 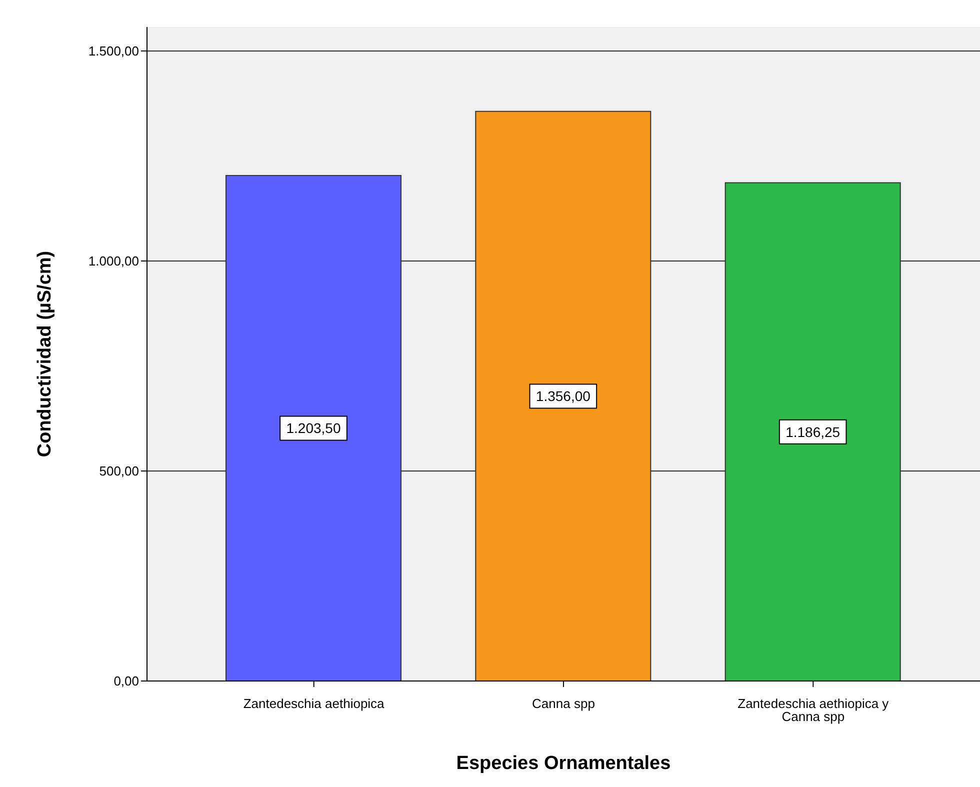 What do you see at coordinates (45, 354) in the screenshot?
I see `y-axis-title: Conductividad (µS/cm)` at bounding box center [45, 354].